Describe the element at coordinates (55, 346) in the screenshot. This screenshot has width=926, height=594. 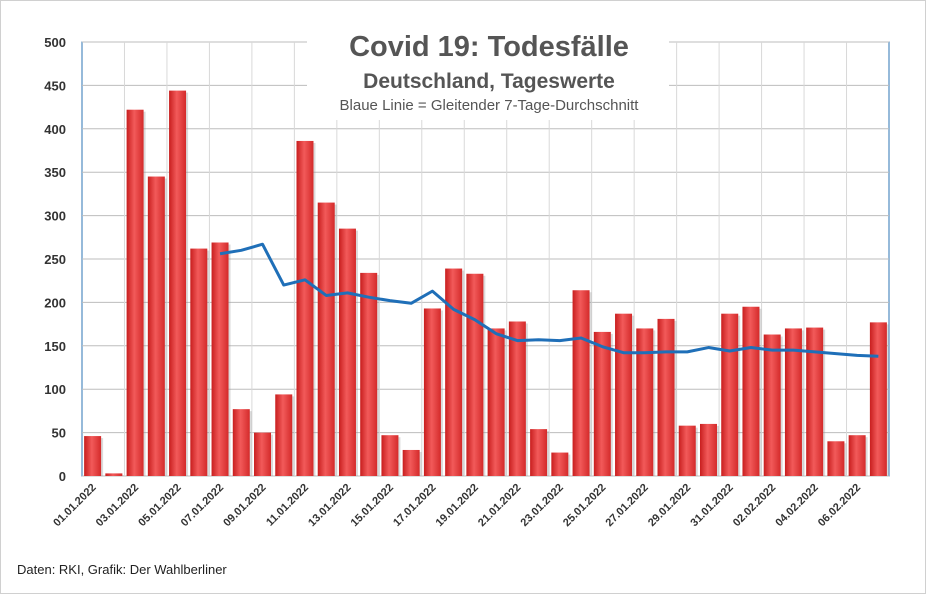
I see `y-tick-label: 150` at that location.